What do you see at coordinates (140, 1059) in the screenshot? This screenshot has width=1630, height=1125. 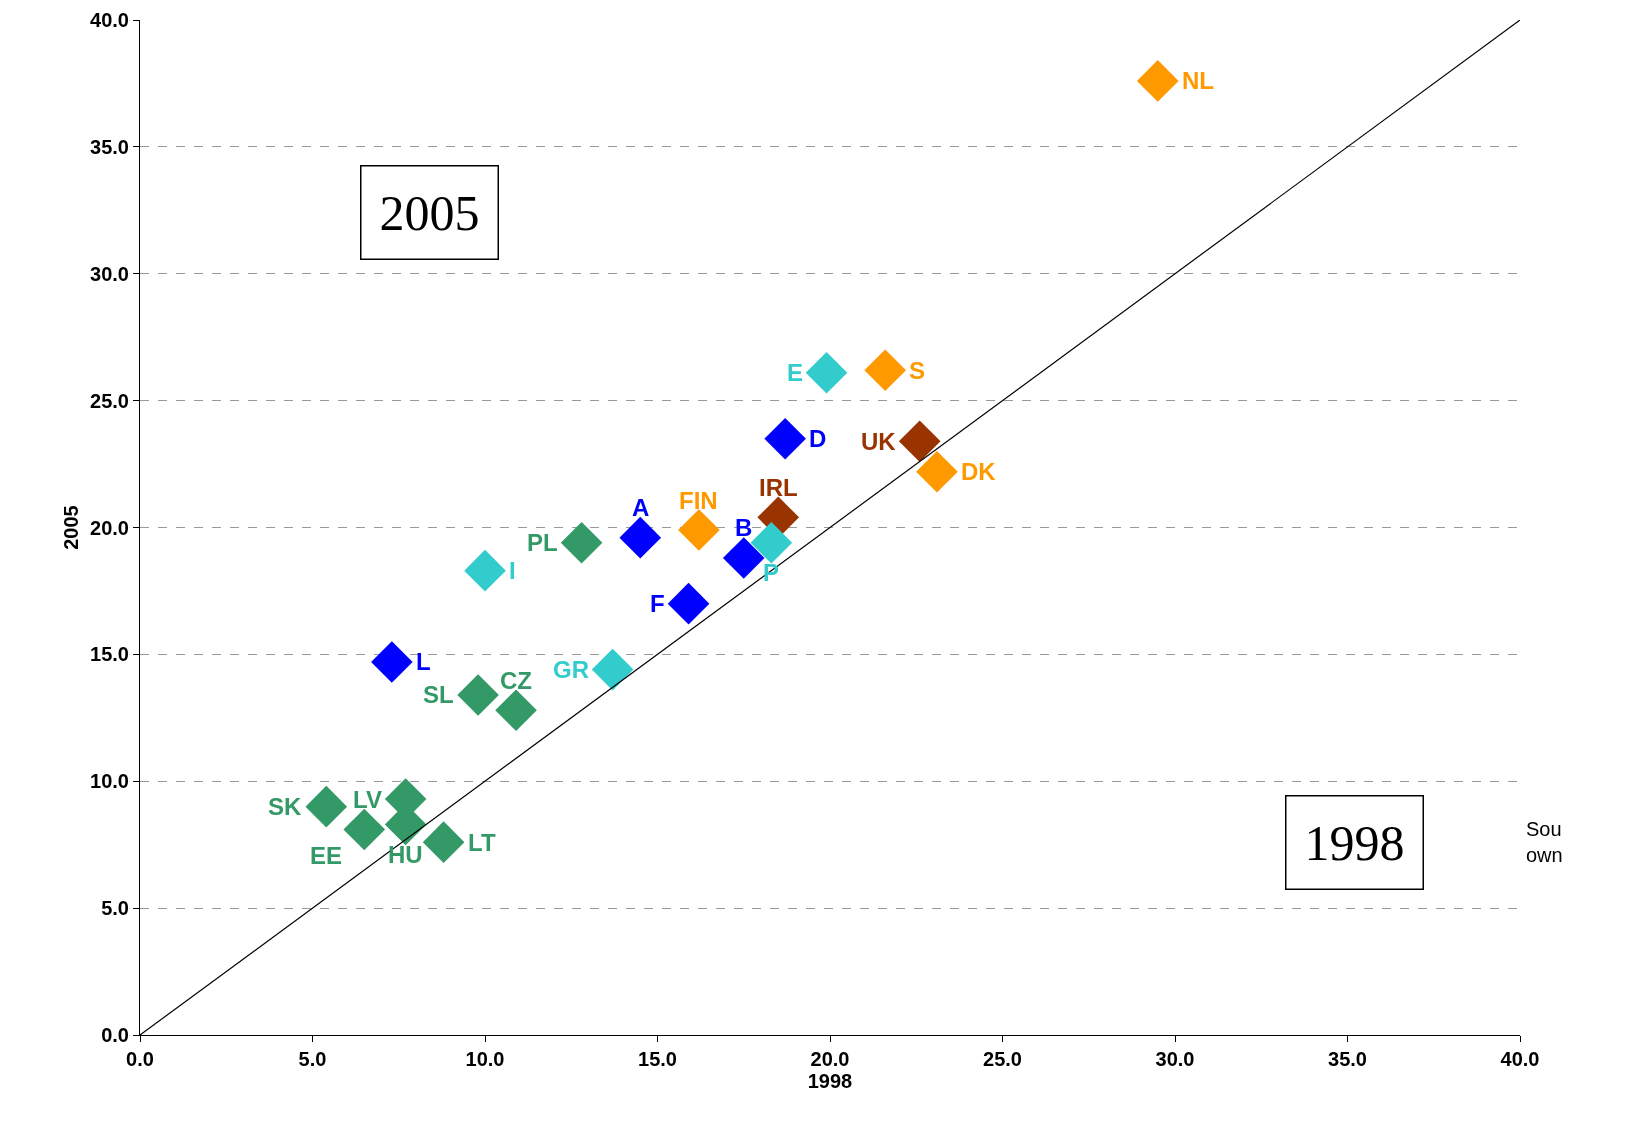 I see `x-tick-label: 0.0` at bounding box center [140, 1059].